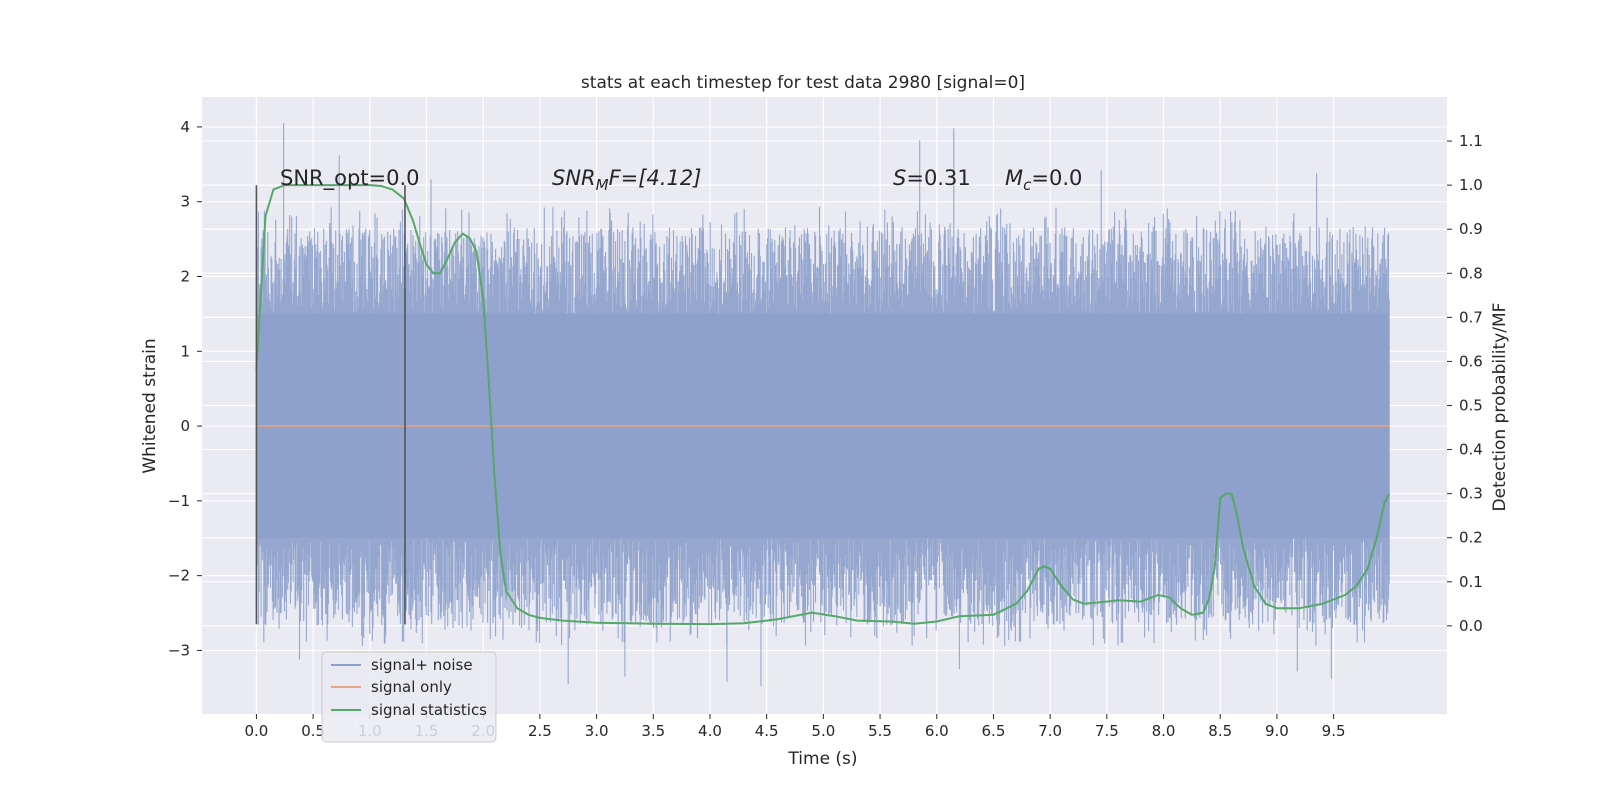  What do you see at coordinates (1471, 229) in the screenshot?
I see `y-right-tick-label: 0.9` at bounding box center [1471, 229].